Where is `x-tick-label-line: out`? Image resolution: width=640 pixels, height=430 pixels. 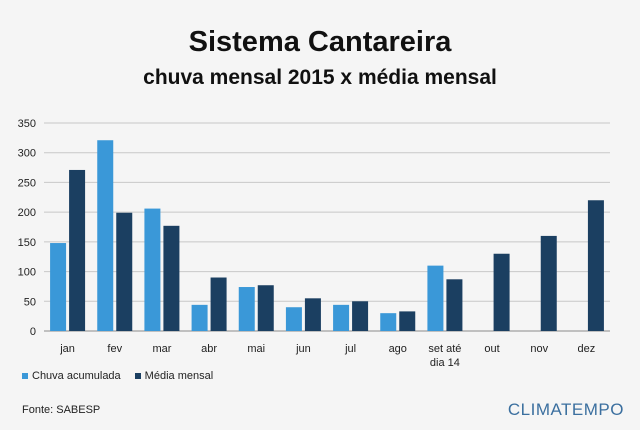
x-tick-label-line: out is located at coordinates (491, 349).